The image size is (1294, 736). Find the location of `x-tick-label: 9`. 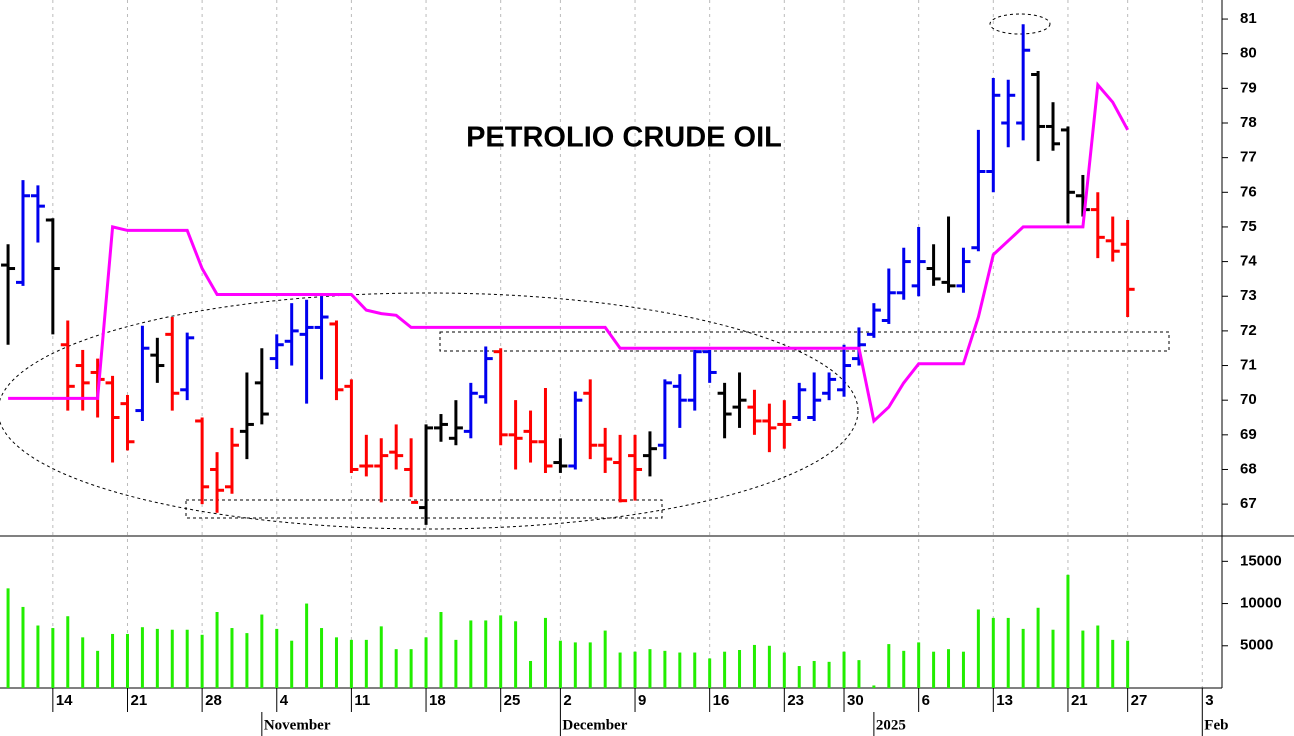

x-tick-label: 9 is located at coordinates (642, 700).